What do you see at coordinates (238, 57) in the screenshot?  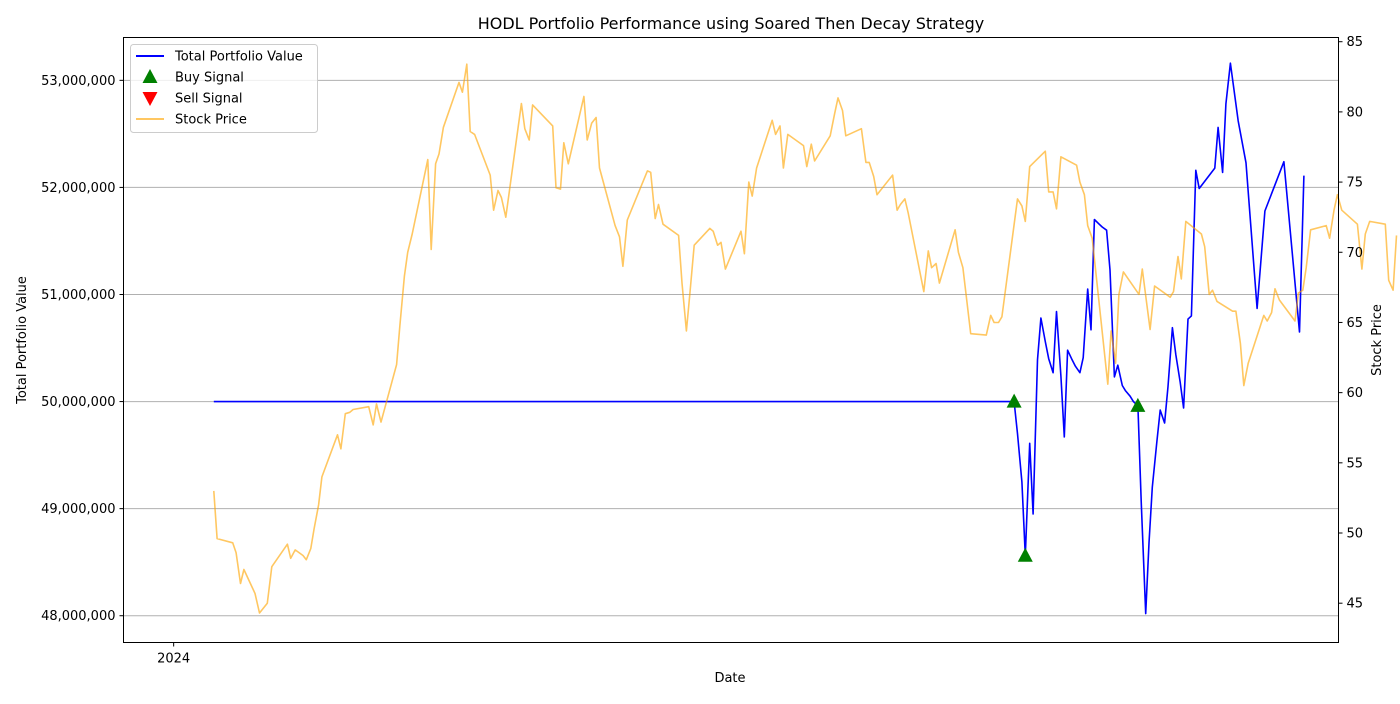 I see `legend-label: Total Portfolio Value` at bounding box center [238, 57].